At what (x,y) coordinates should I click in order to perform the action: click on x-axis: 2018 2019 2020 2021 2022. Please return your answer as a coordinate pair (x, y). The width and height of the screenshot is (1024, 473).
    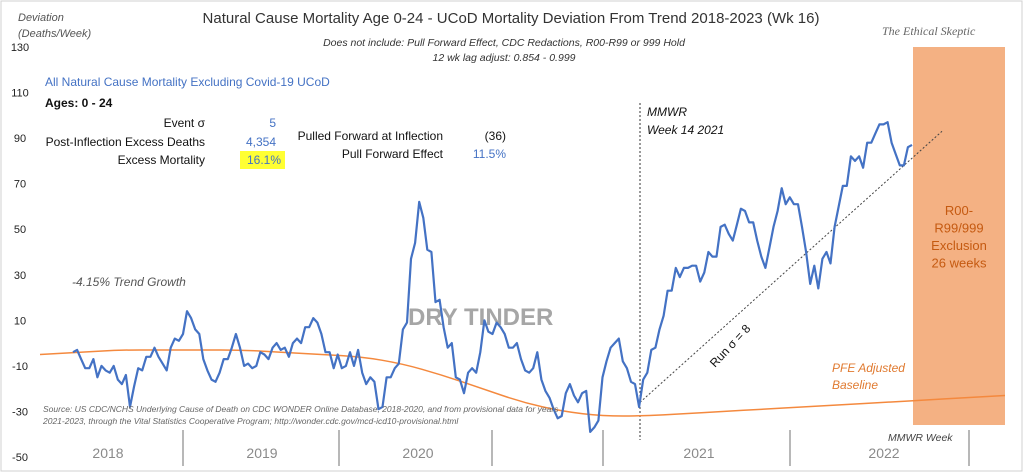
    Looking at the image, I should click on (531, 448).